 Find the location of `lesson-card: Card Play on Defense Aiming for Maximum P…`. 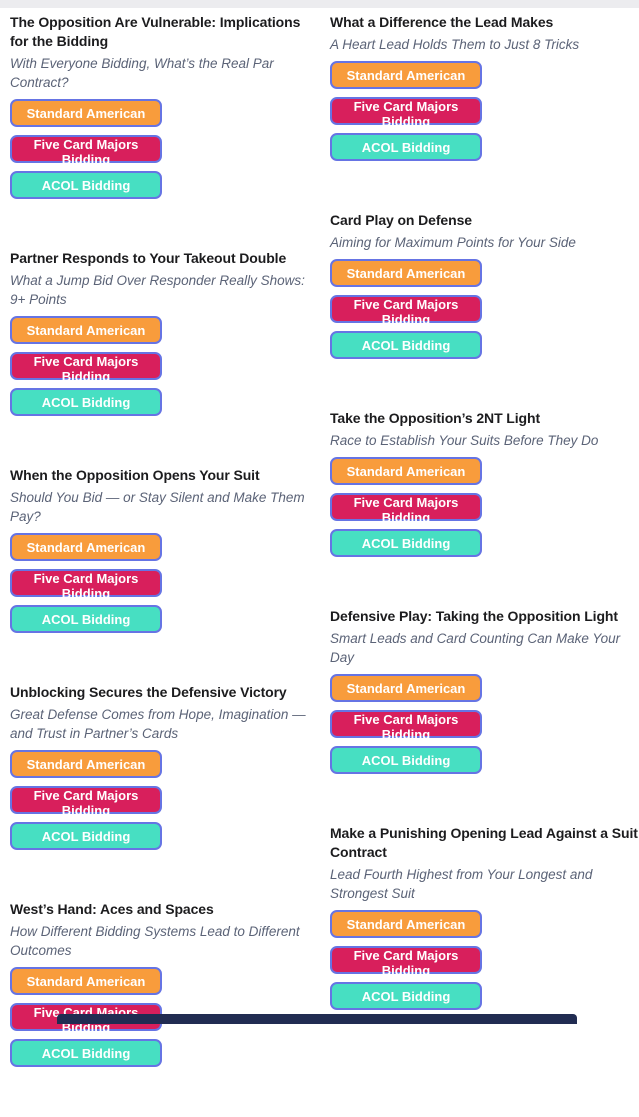

lesson-card: Card Play on Defense Aiming for Maximum P… is located at coordinates (484, 285).